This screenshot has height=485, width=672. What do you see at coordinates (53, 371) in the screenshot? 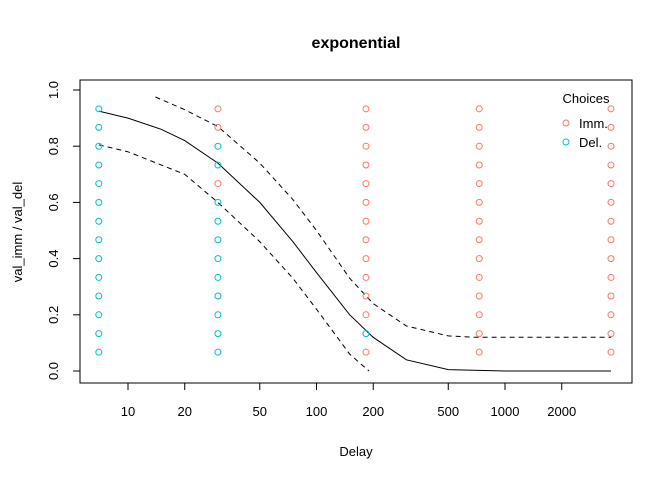
I see `y-tick-label: 0.0` at bounding box center [53, 371].